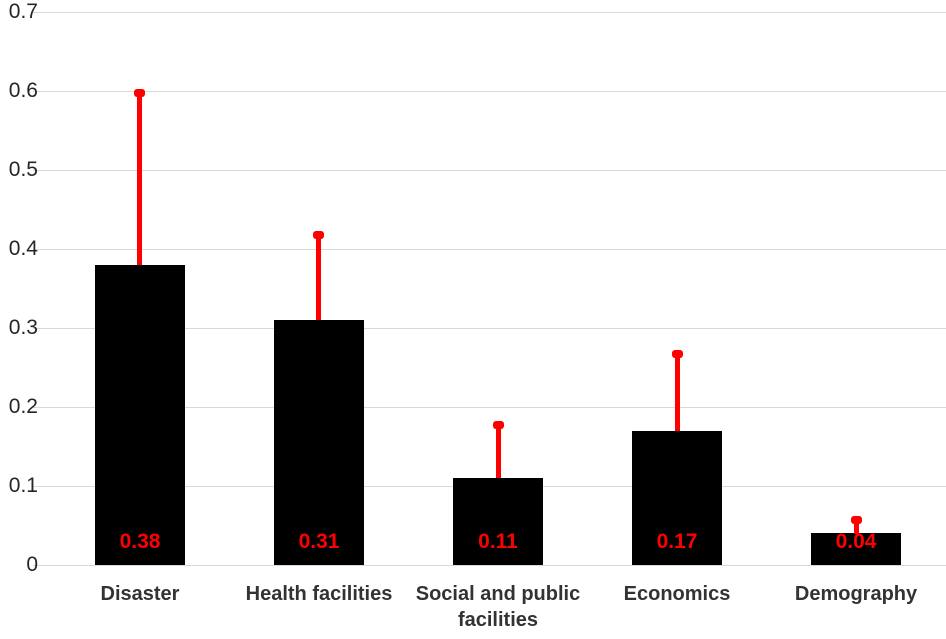 The image size is (946, 639). I want to click on gridline-0.2, so click(489, 407).